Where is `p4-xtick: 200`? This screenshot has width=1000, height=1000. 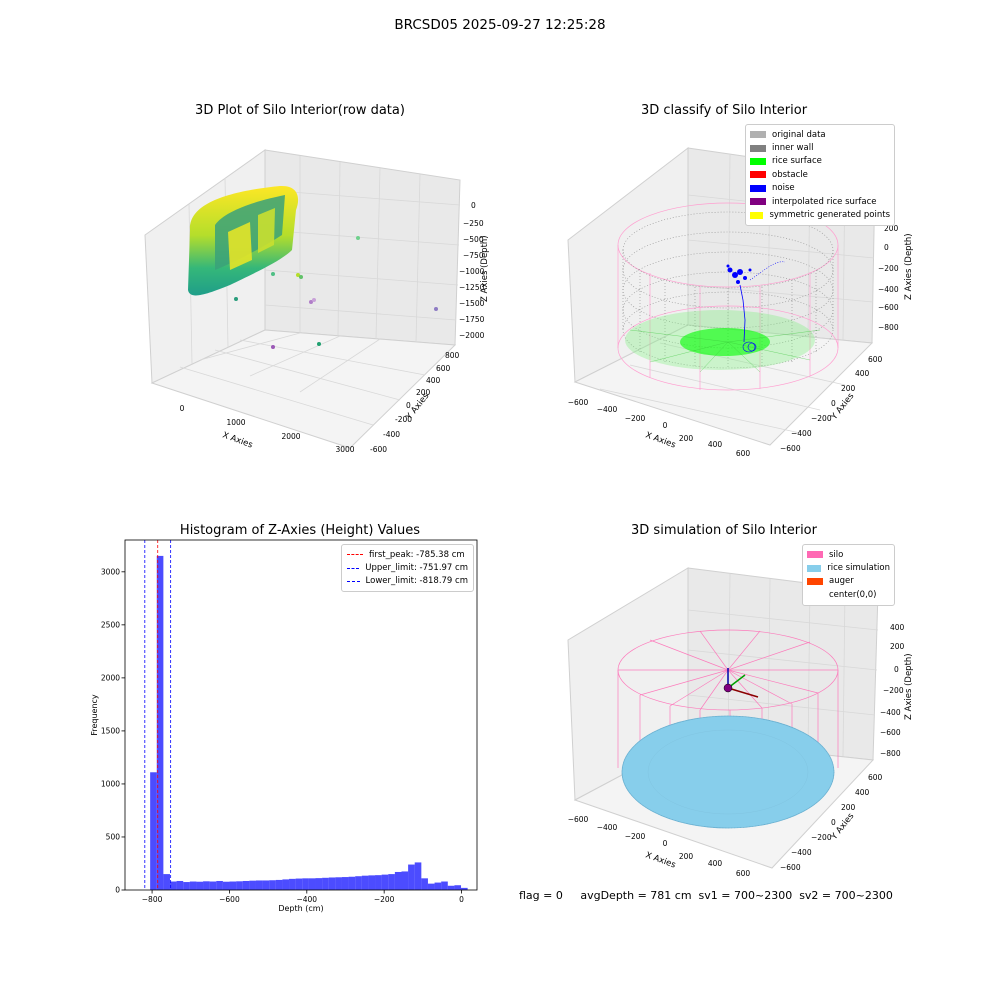 p4-xtick: 200 is located at coordinates (686, 856).